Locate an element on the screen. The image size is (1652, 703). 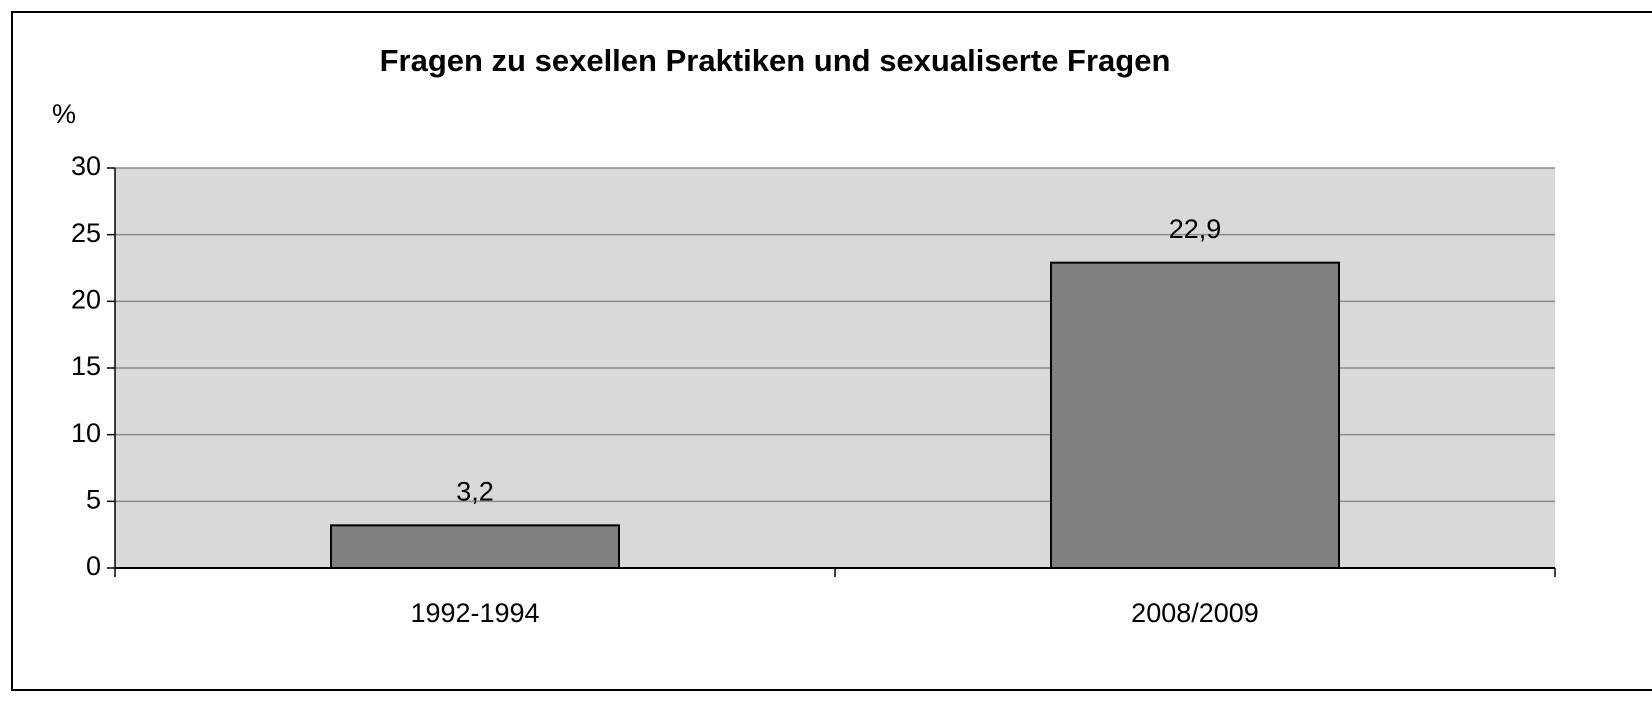
x-tick-label: 1992-1994 is located at coordinates (474, 613).